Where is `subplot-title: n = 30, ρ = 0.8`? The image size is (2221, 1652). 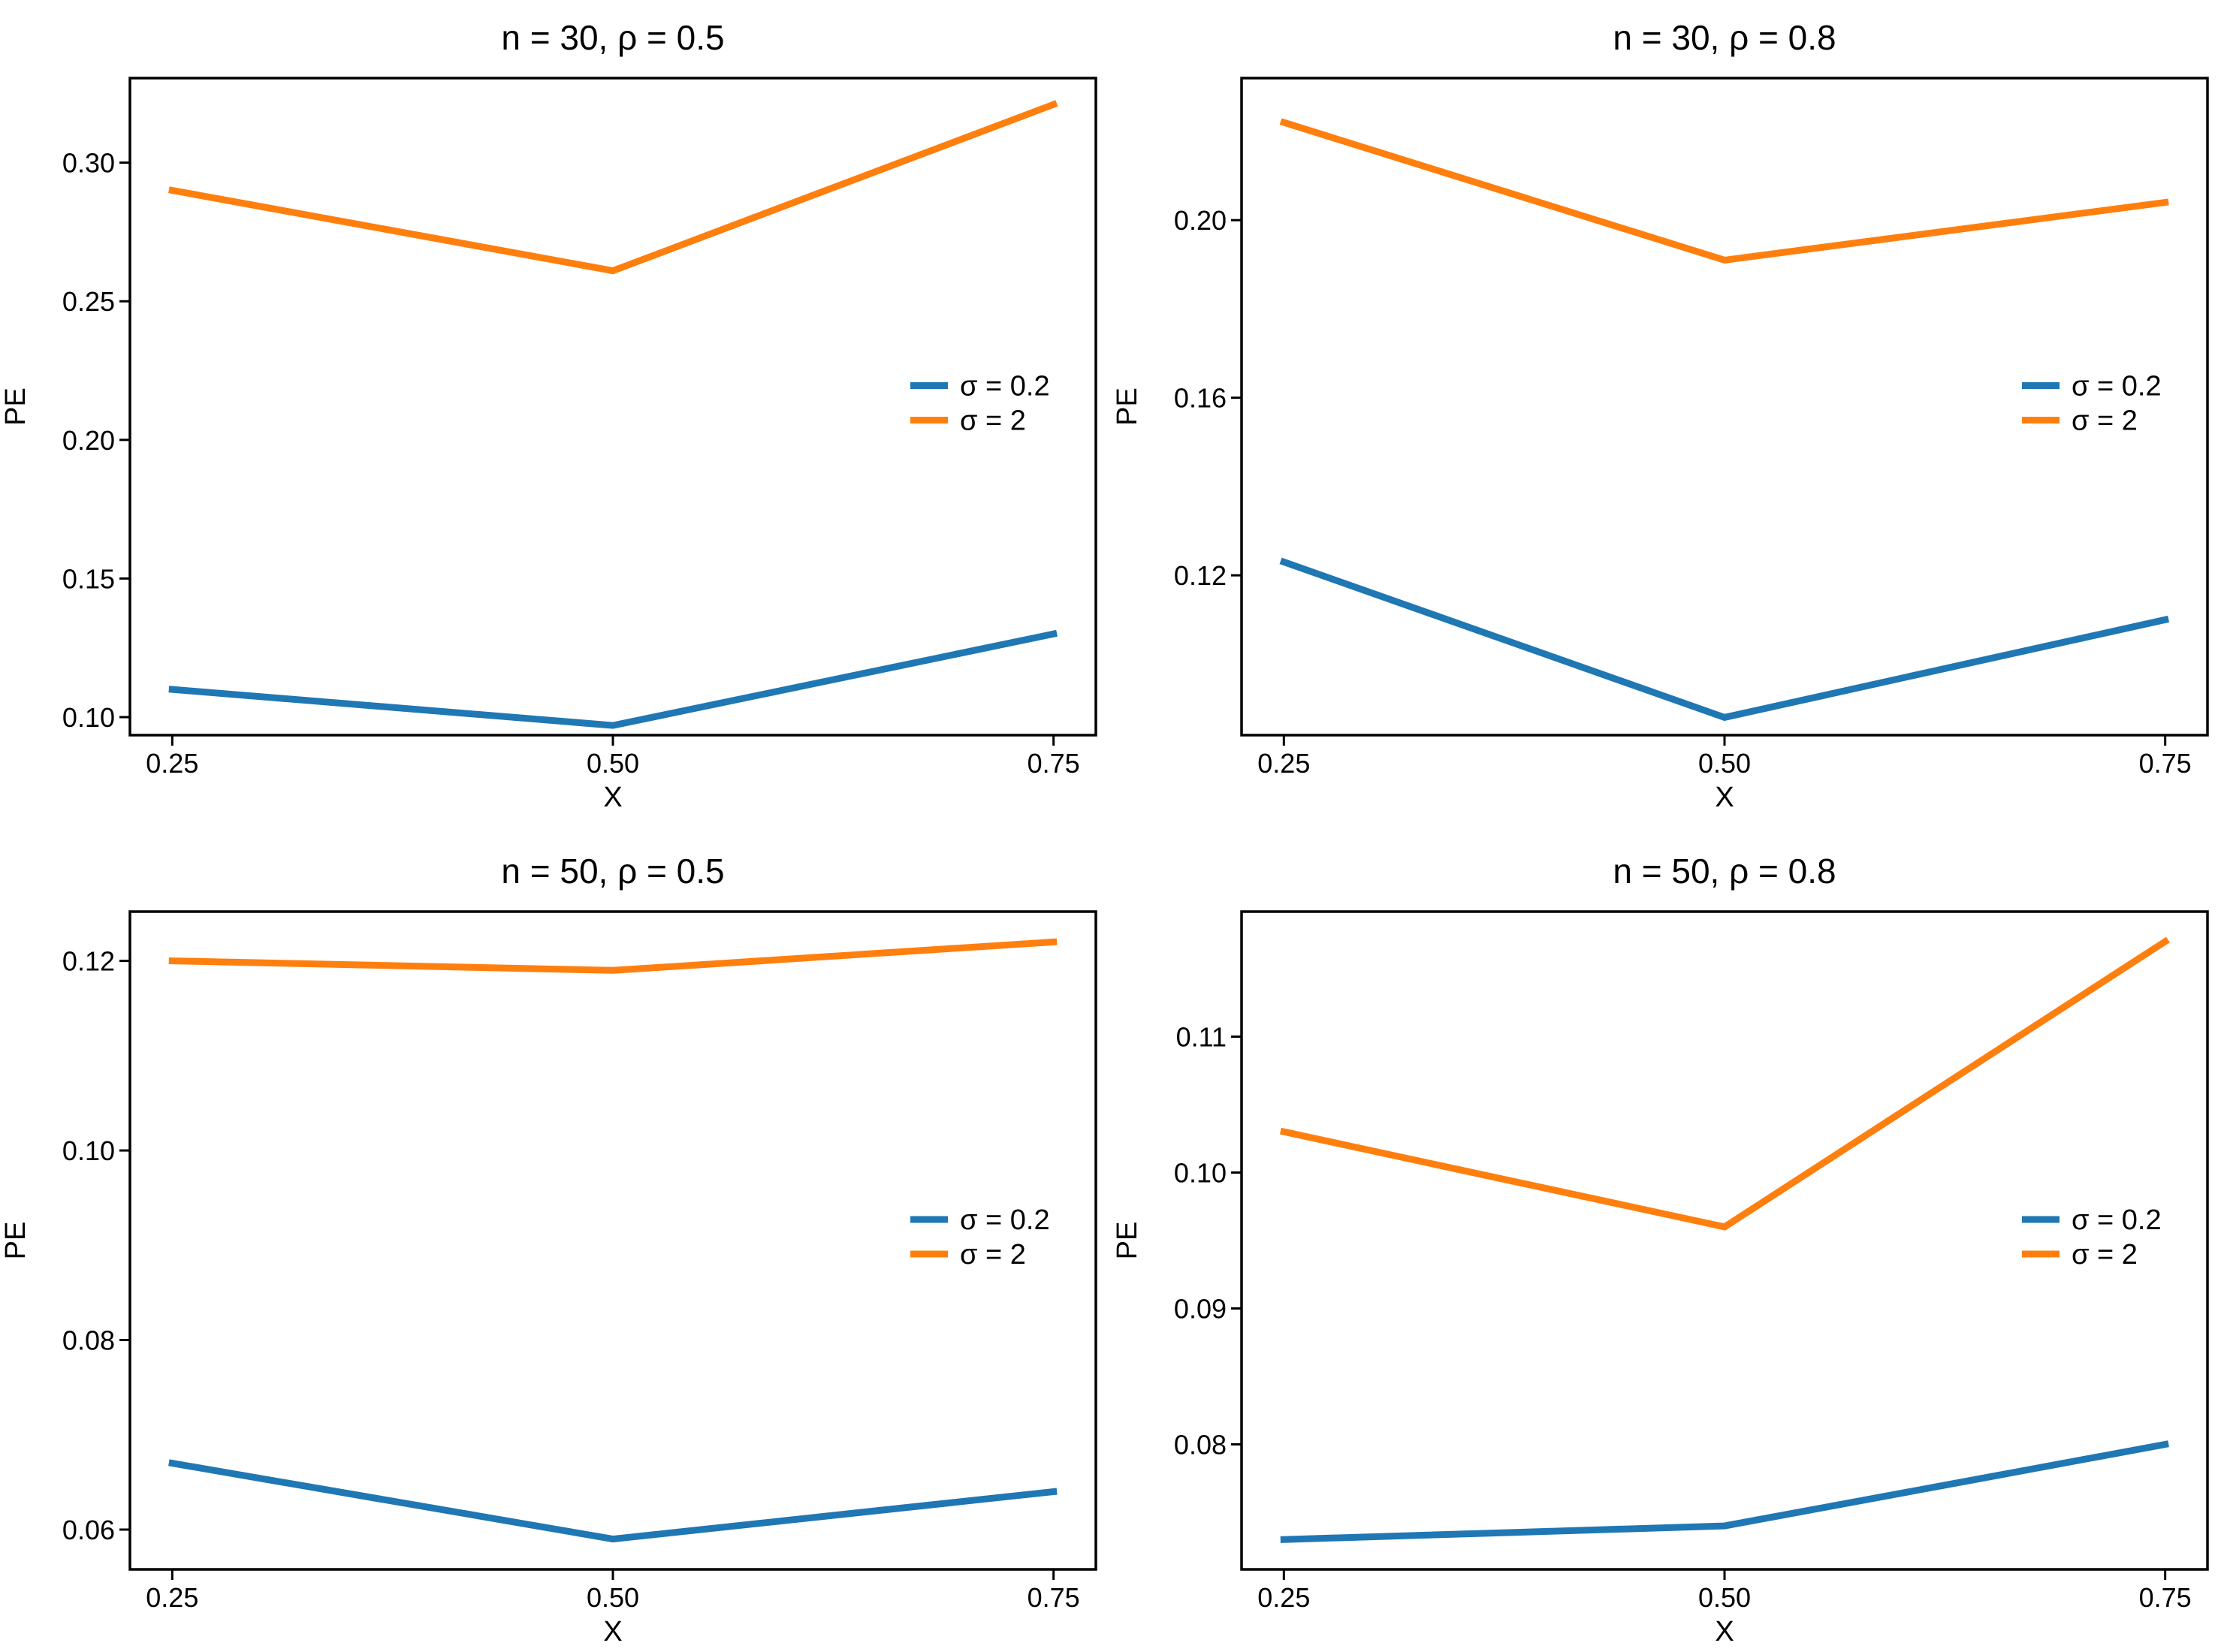
subplot-title: n = 30, ρ = 0.8 is located at coordinates (1724, 37).